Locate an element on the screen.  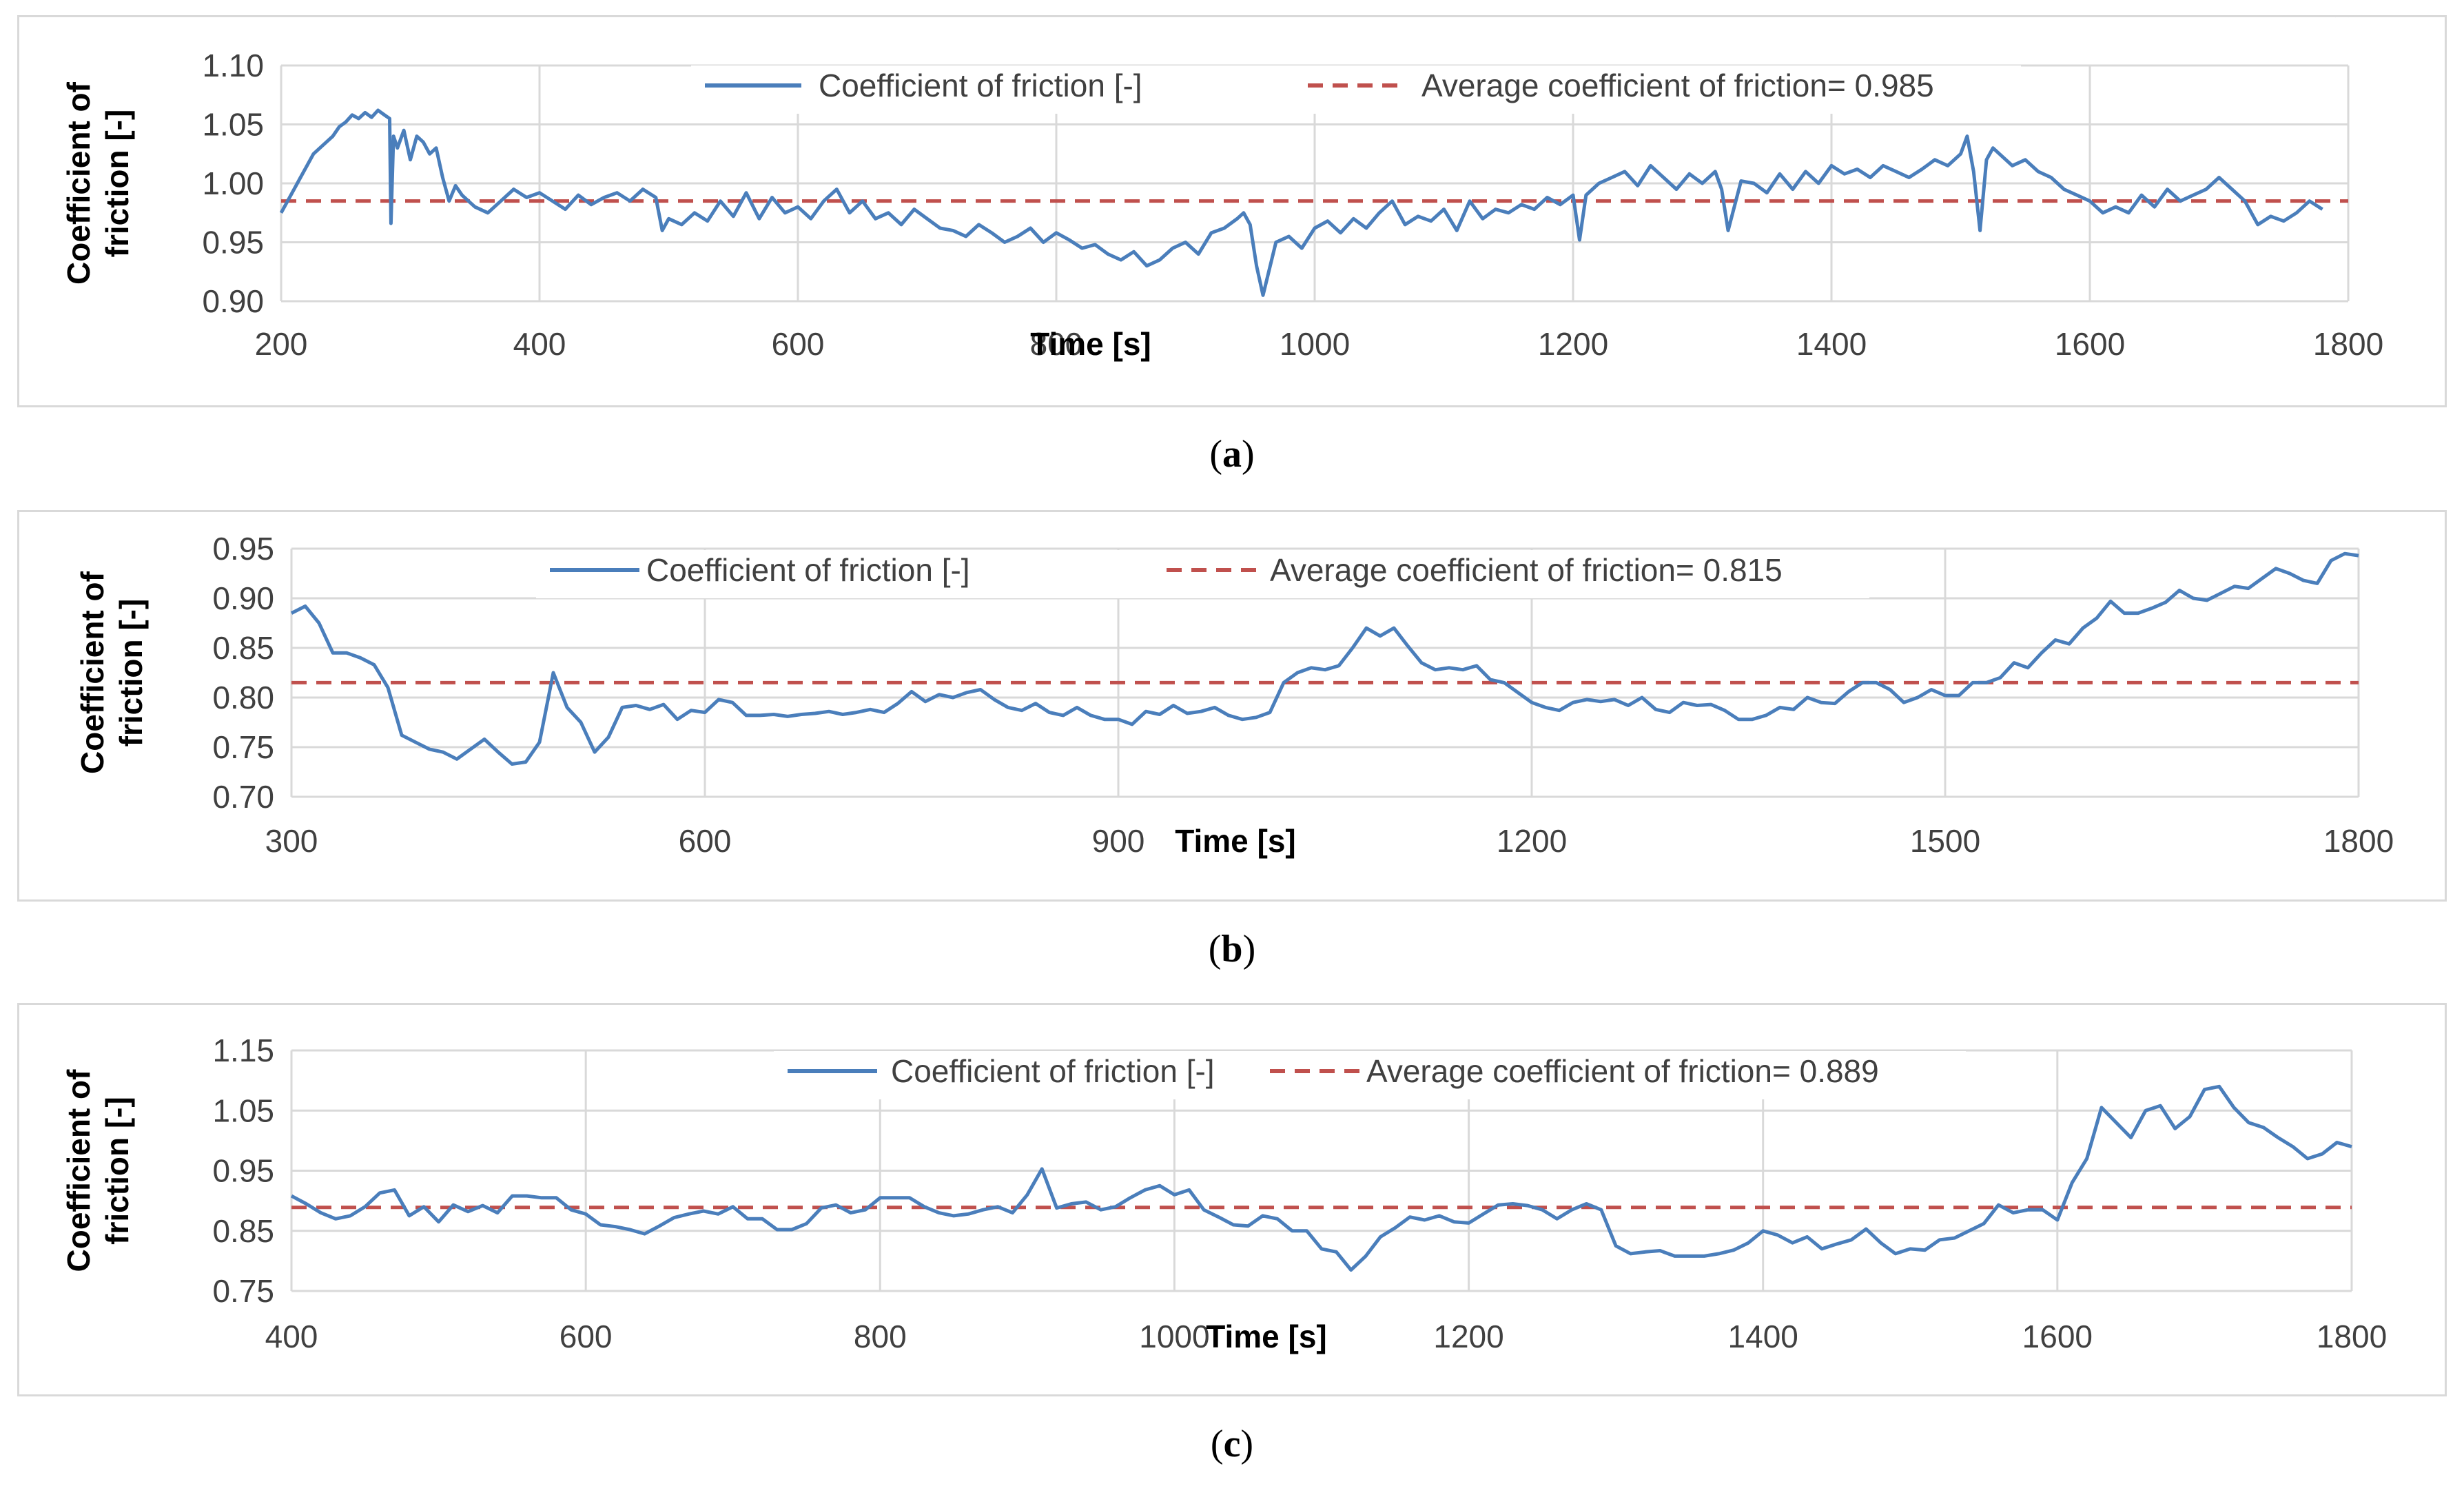
legend-average-label-c: Average coefficient of friction= 0.889 is located at coordinates (1622, 1071).